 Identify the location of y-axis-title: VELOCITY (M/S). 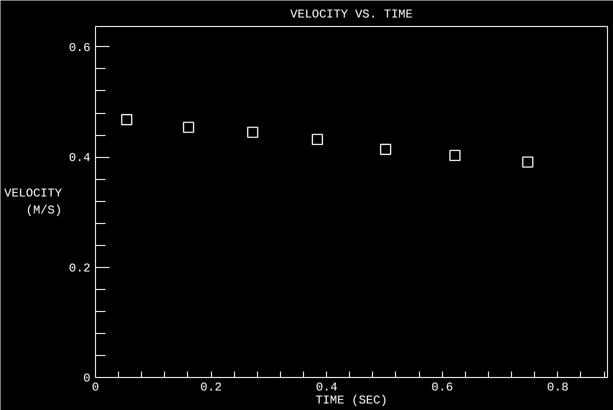
(33, 202).